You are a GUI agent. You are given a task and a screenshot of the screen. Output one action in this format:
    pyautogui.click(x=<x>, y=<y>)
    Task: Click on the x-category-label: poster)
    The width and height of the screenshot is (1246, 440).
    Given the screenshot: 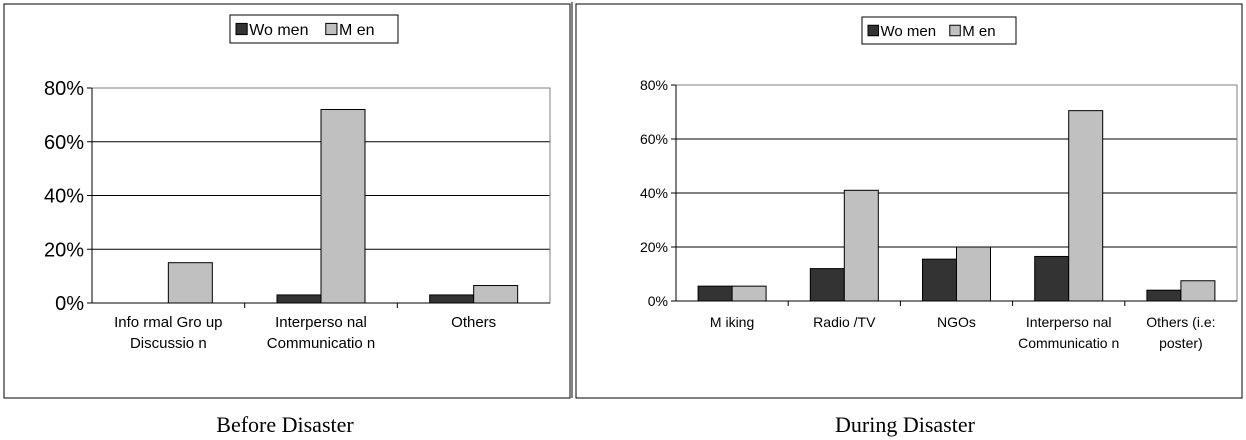 What is the action you would take?
    pyautogui.click(x=1181, y=343)
    